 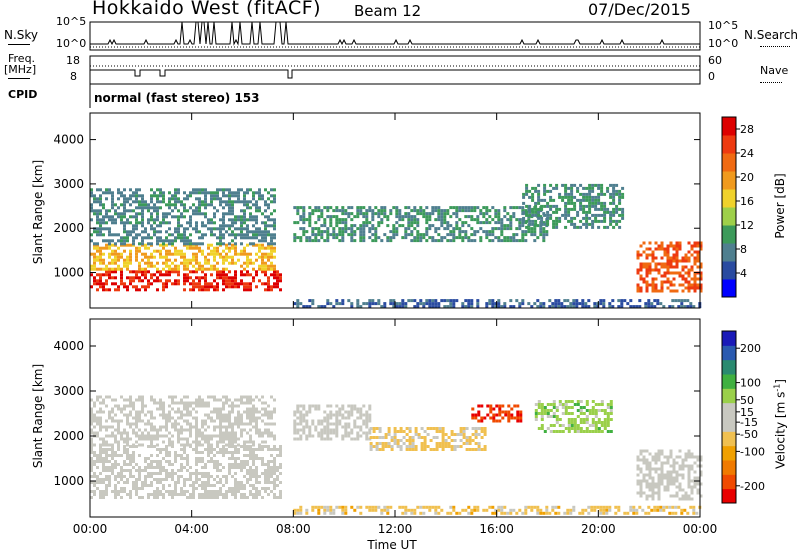 What do you see at coordinates (711, 76) in the screenshot?
I see `nave-tick-lo: 0` at bounding box center [711, 76].